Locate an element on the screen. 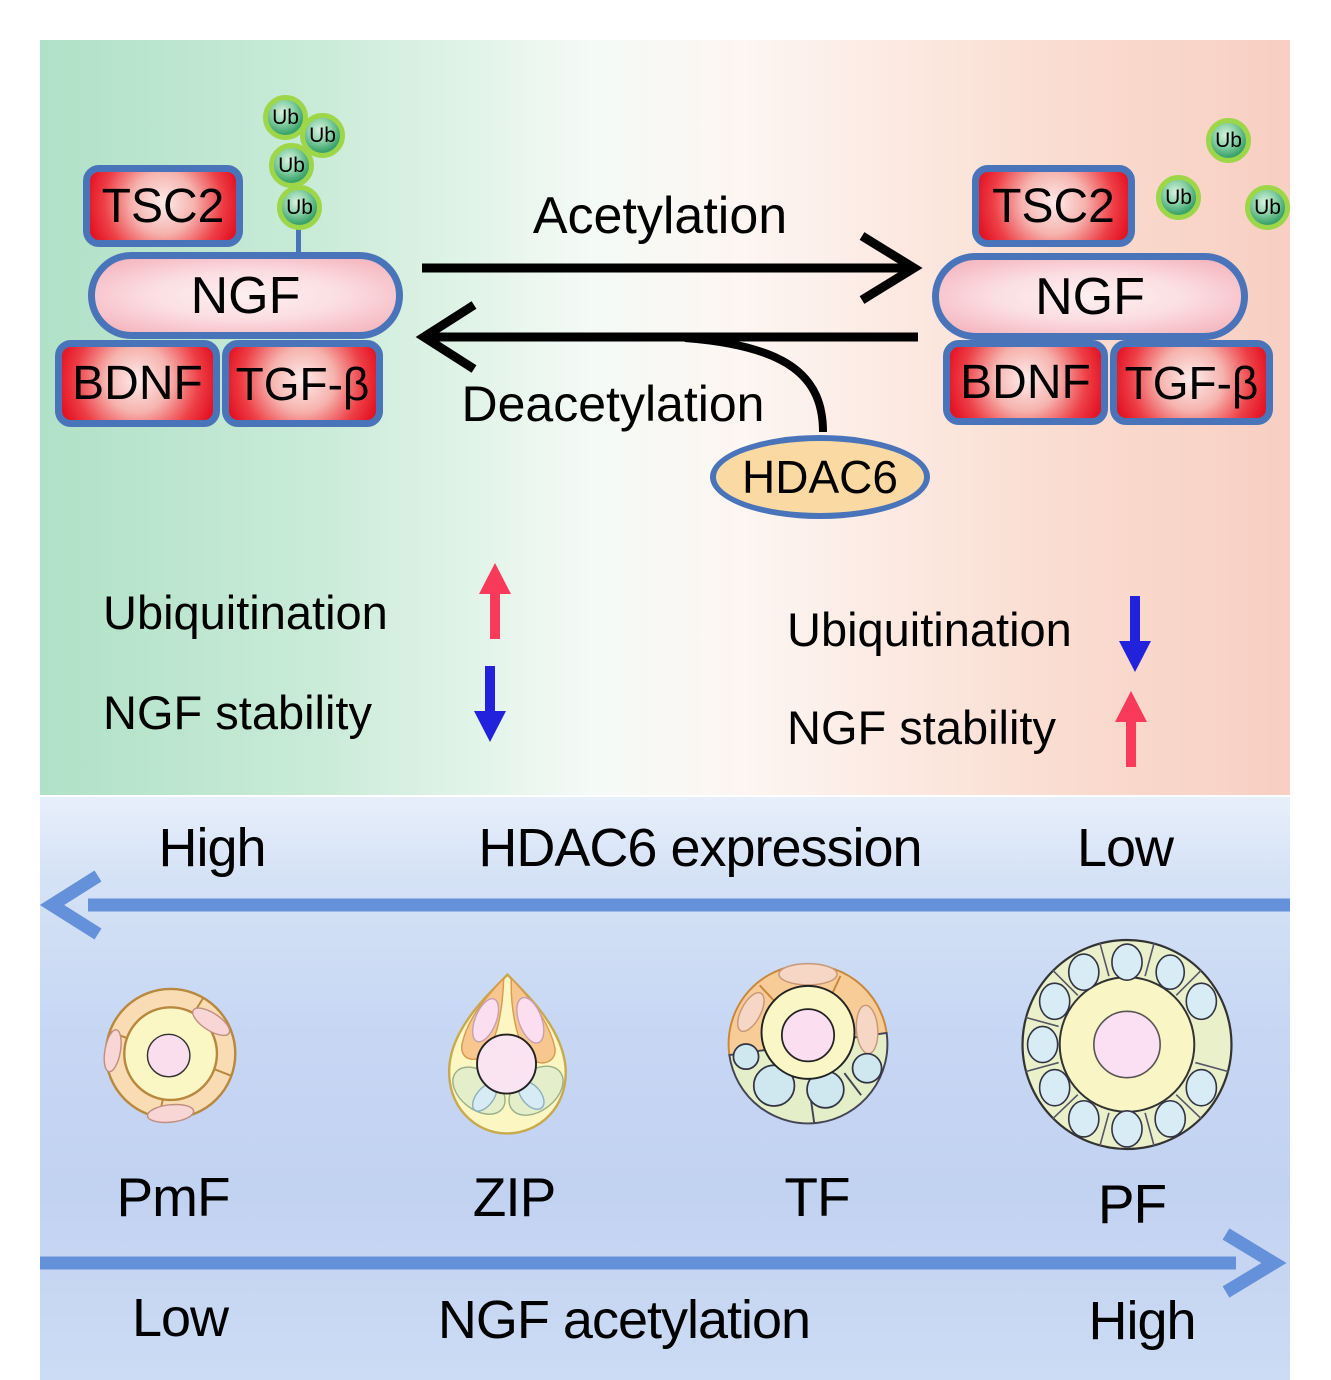  acetylation-label: Acetylation is located at coordinates (660, 216).